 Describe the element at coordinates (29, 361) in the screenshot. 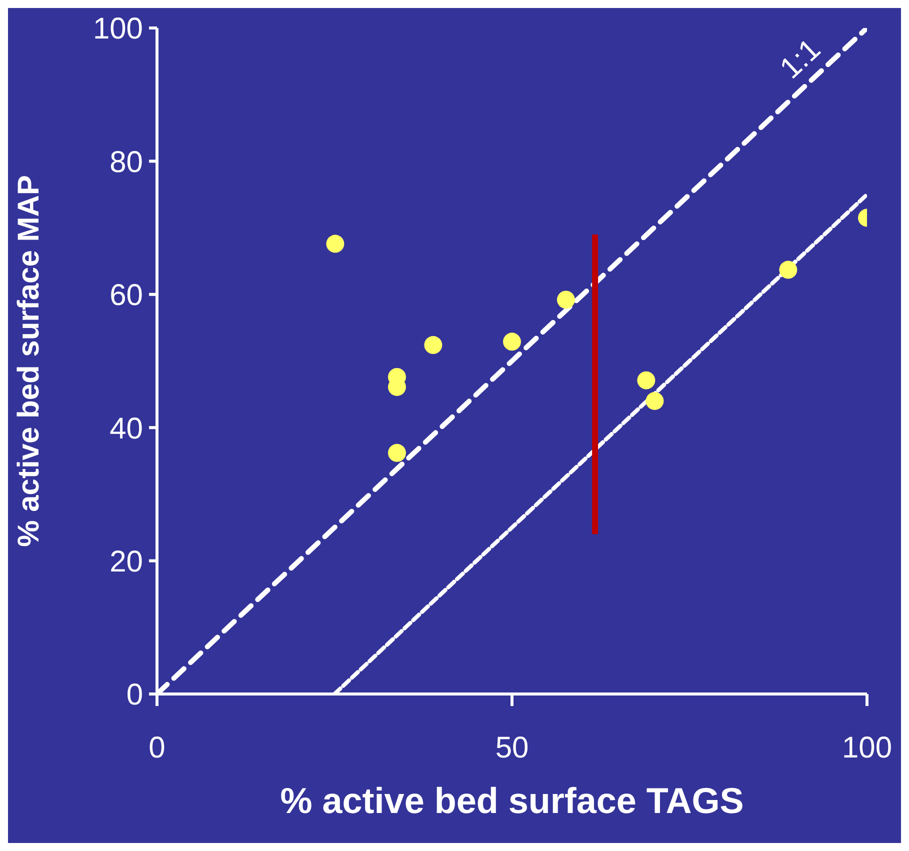

I see `y-axis-title: % active bed surface MAP` at that location.